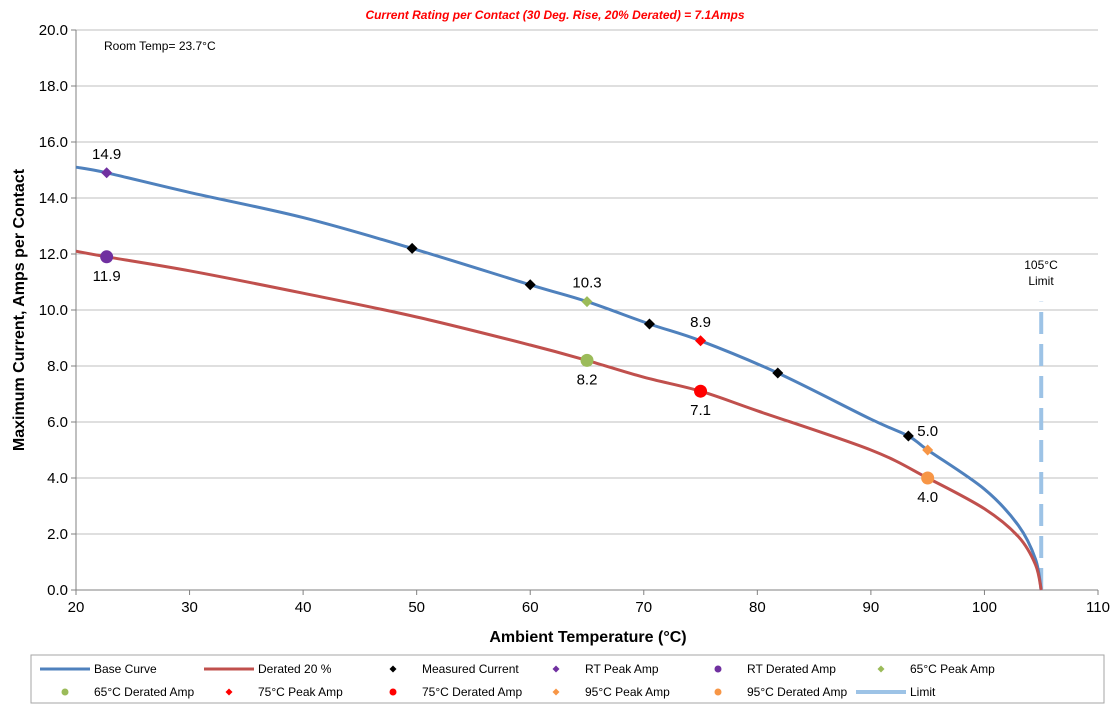 Image resolution: width=1119 pixels, height=706 pixels. What do you see at coordinates (76, 607) in the screenshot?
I see `x-tick-label: 20` at bounding box center [76, 607].